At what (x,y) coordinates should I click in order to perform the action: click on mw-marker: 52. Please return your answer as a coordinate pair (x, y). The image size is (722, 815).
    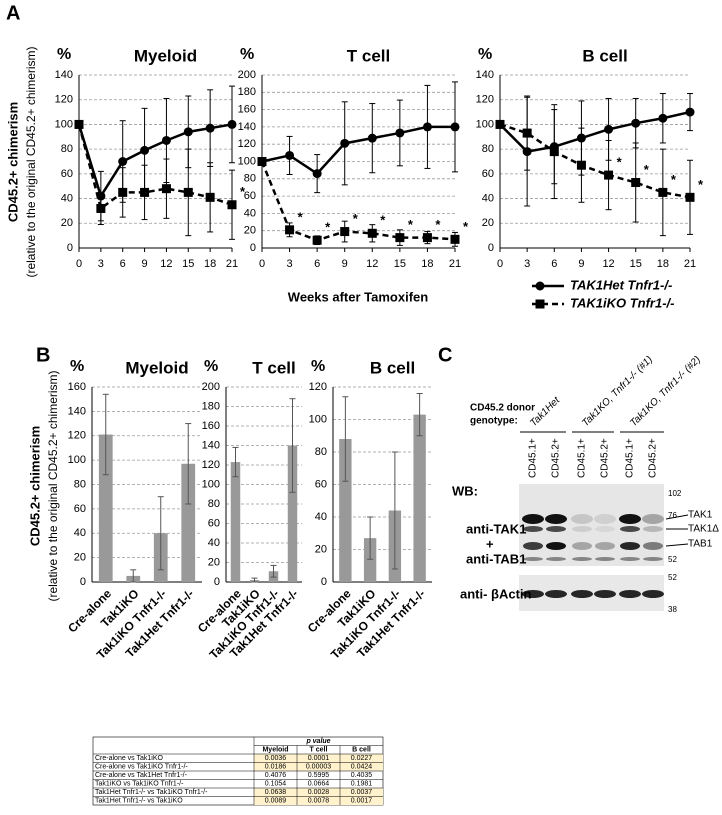
    Looking at the image, I should click on (672, 559).